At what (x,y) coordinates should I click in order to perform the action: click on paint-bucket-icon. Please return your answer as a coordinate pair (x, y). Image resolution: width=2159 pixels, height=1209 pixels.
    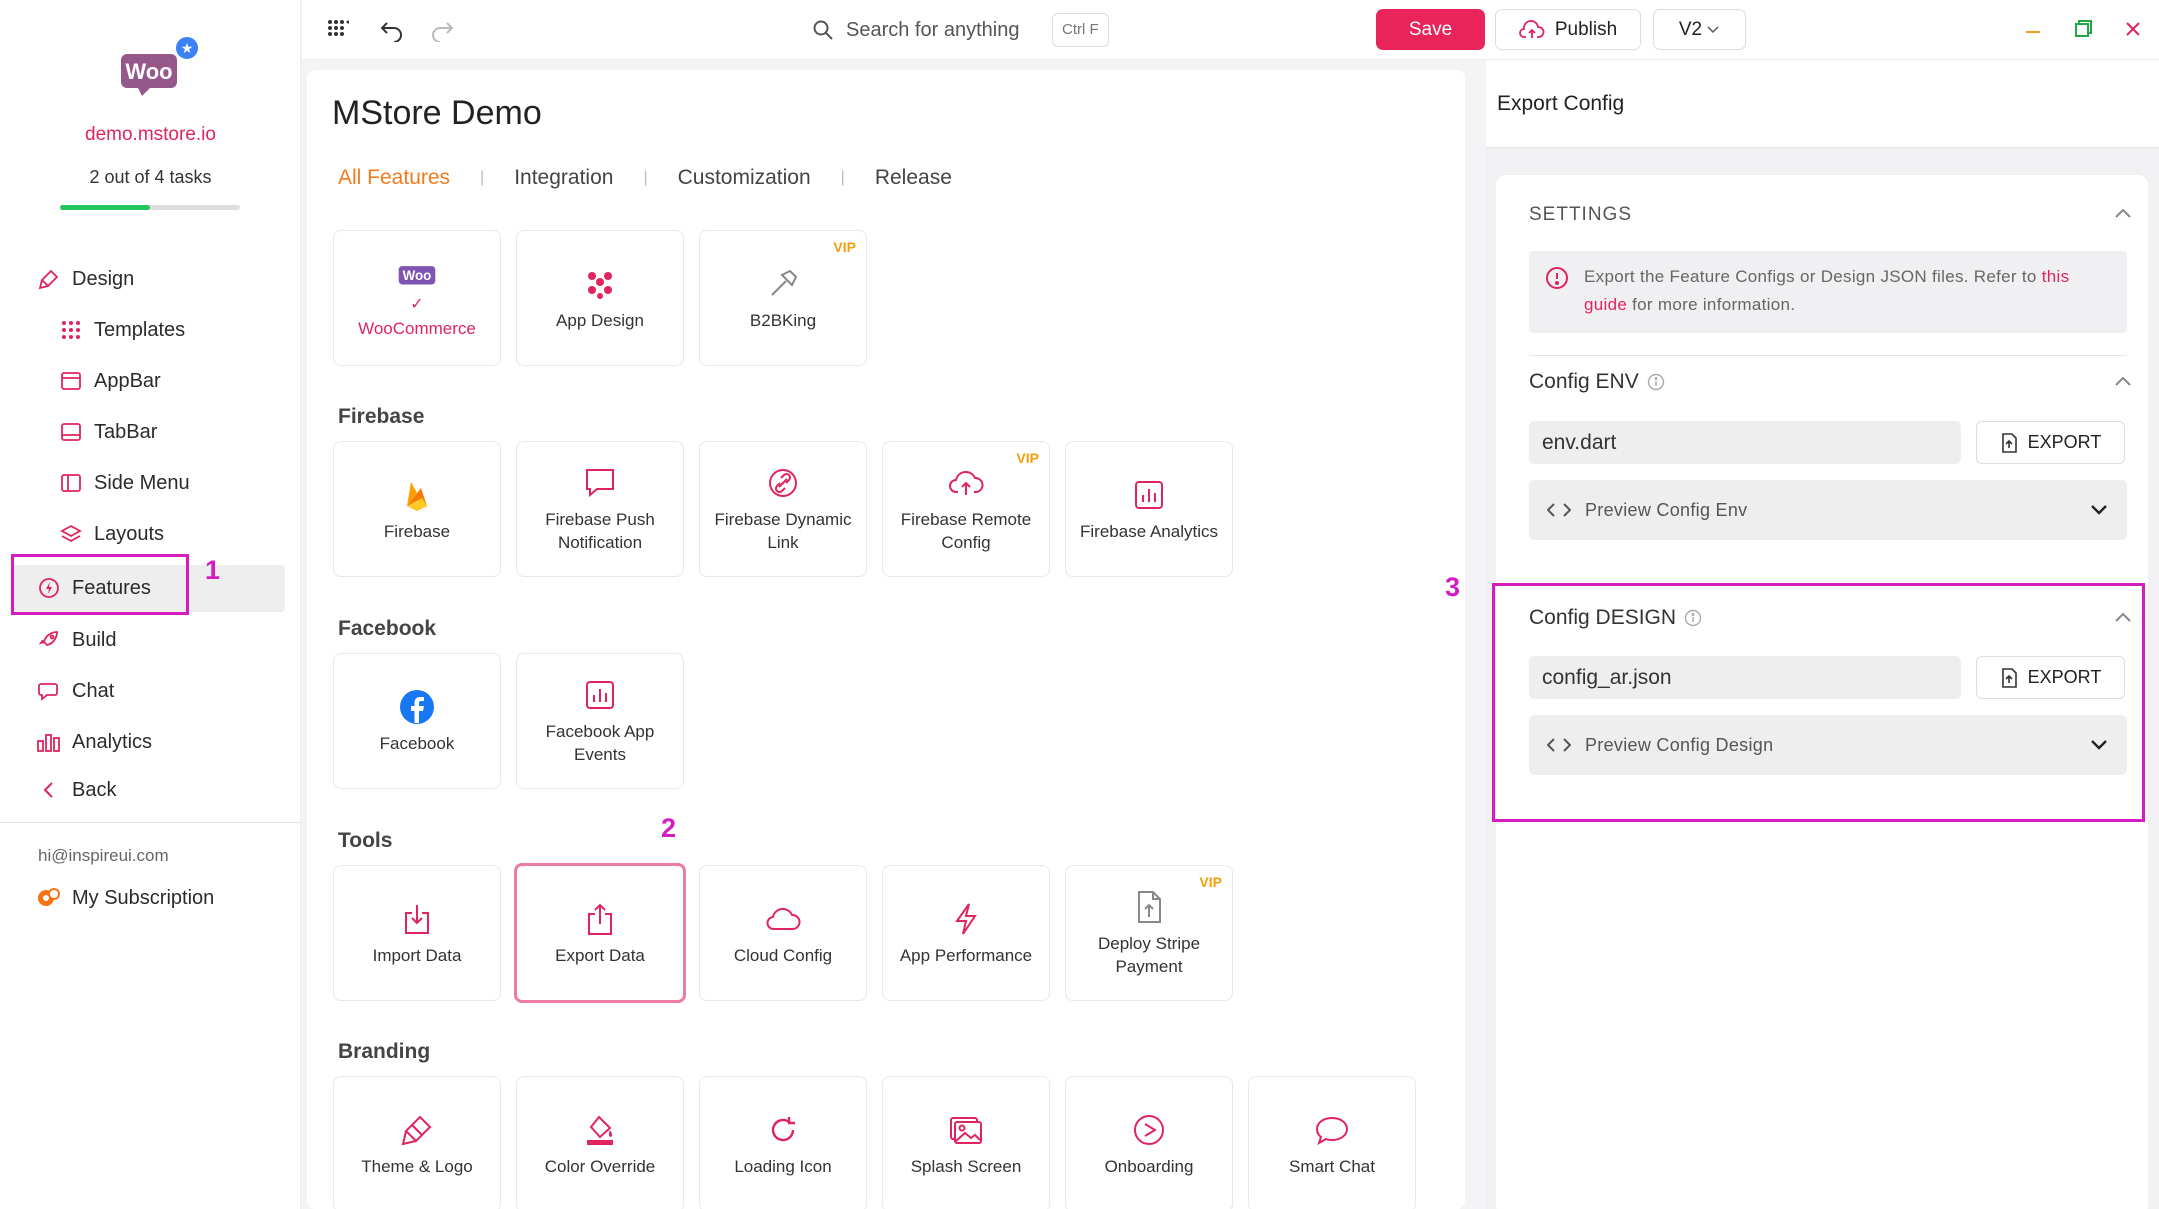
    Looking at the image, I should click on (600, 1130).